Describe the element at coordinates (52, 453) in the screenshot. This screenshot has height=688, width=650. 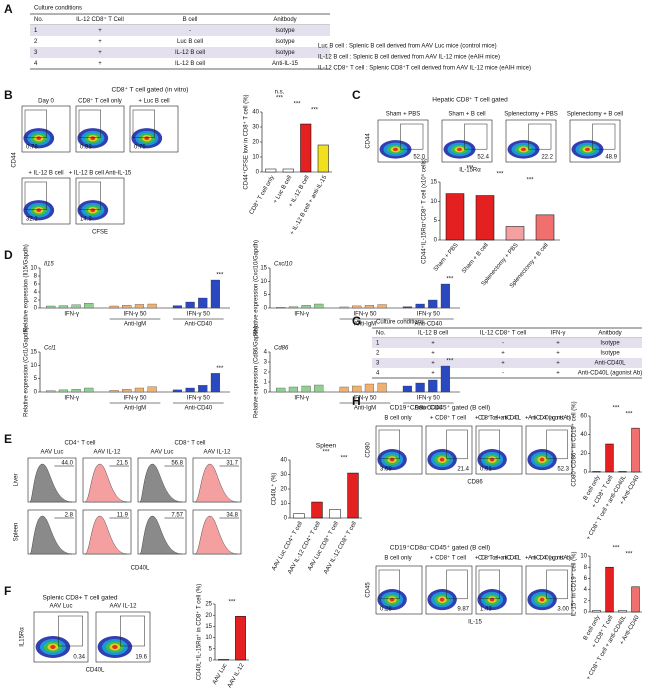
I see `column-name: AAV Luc` at that location.